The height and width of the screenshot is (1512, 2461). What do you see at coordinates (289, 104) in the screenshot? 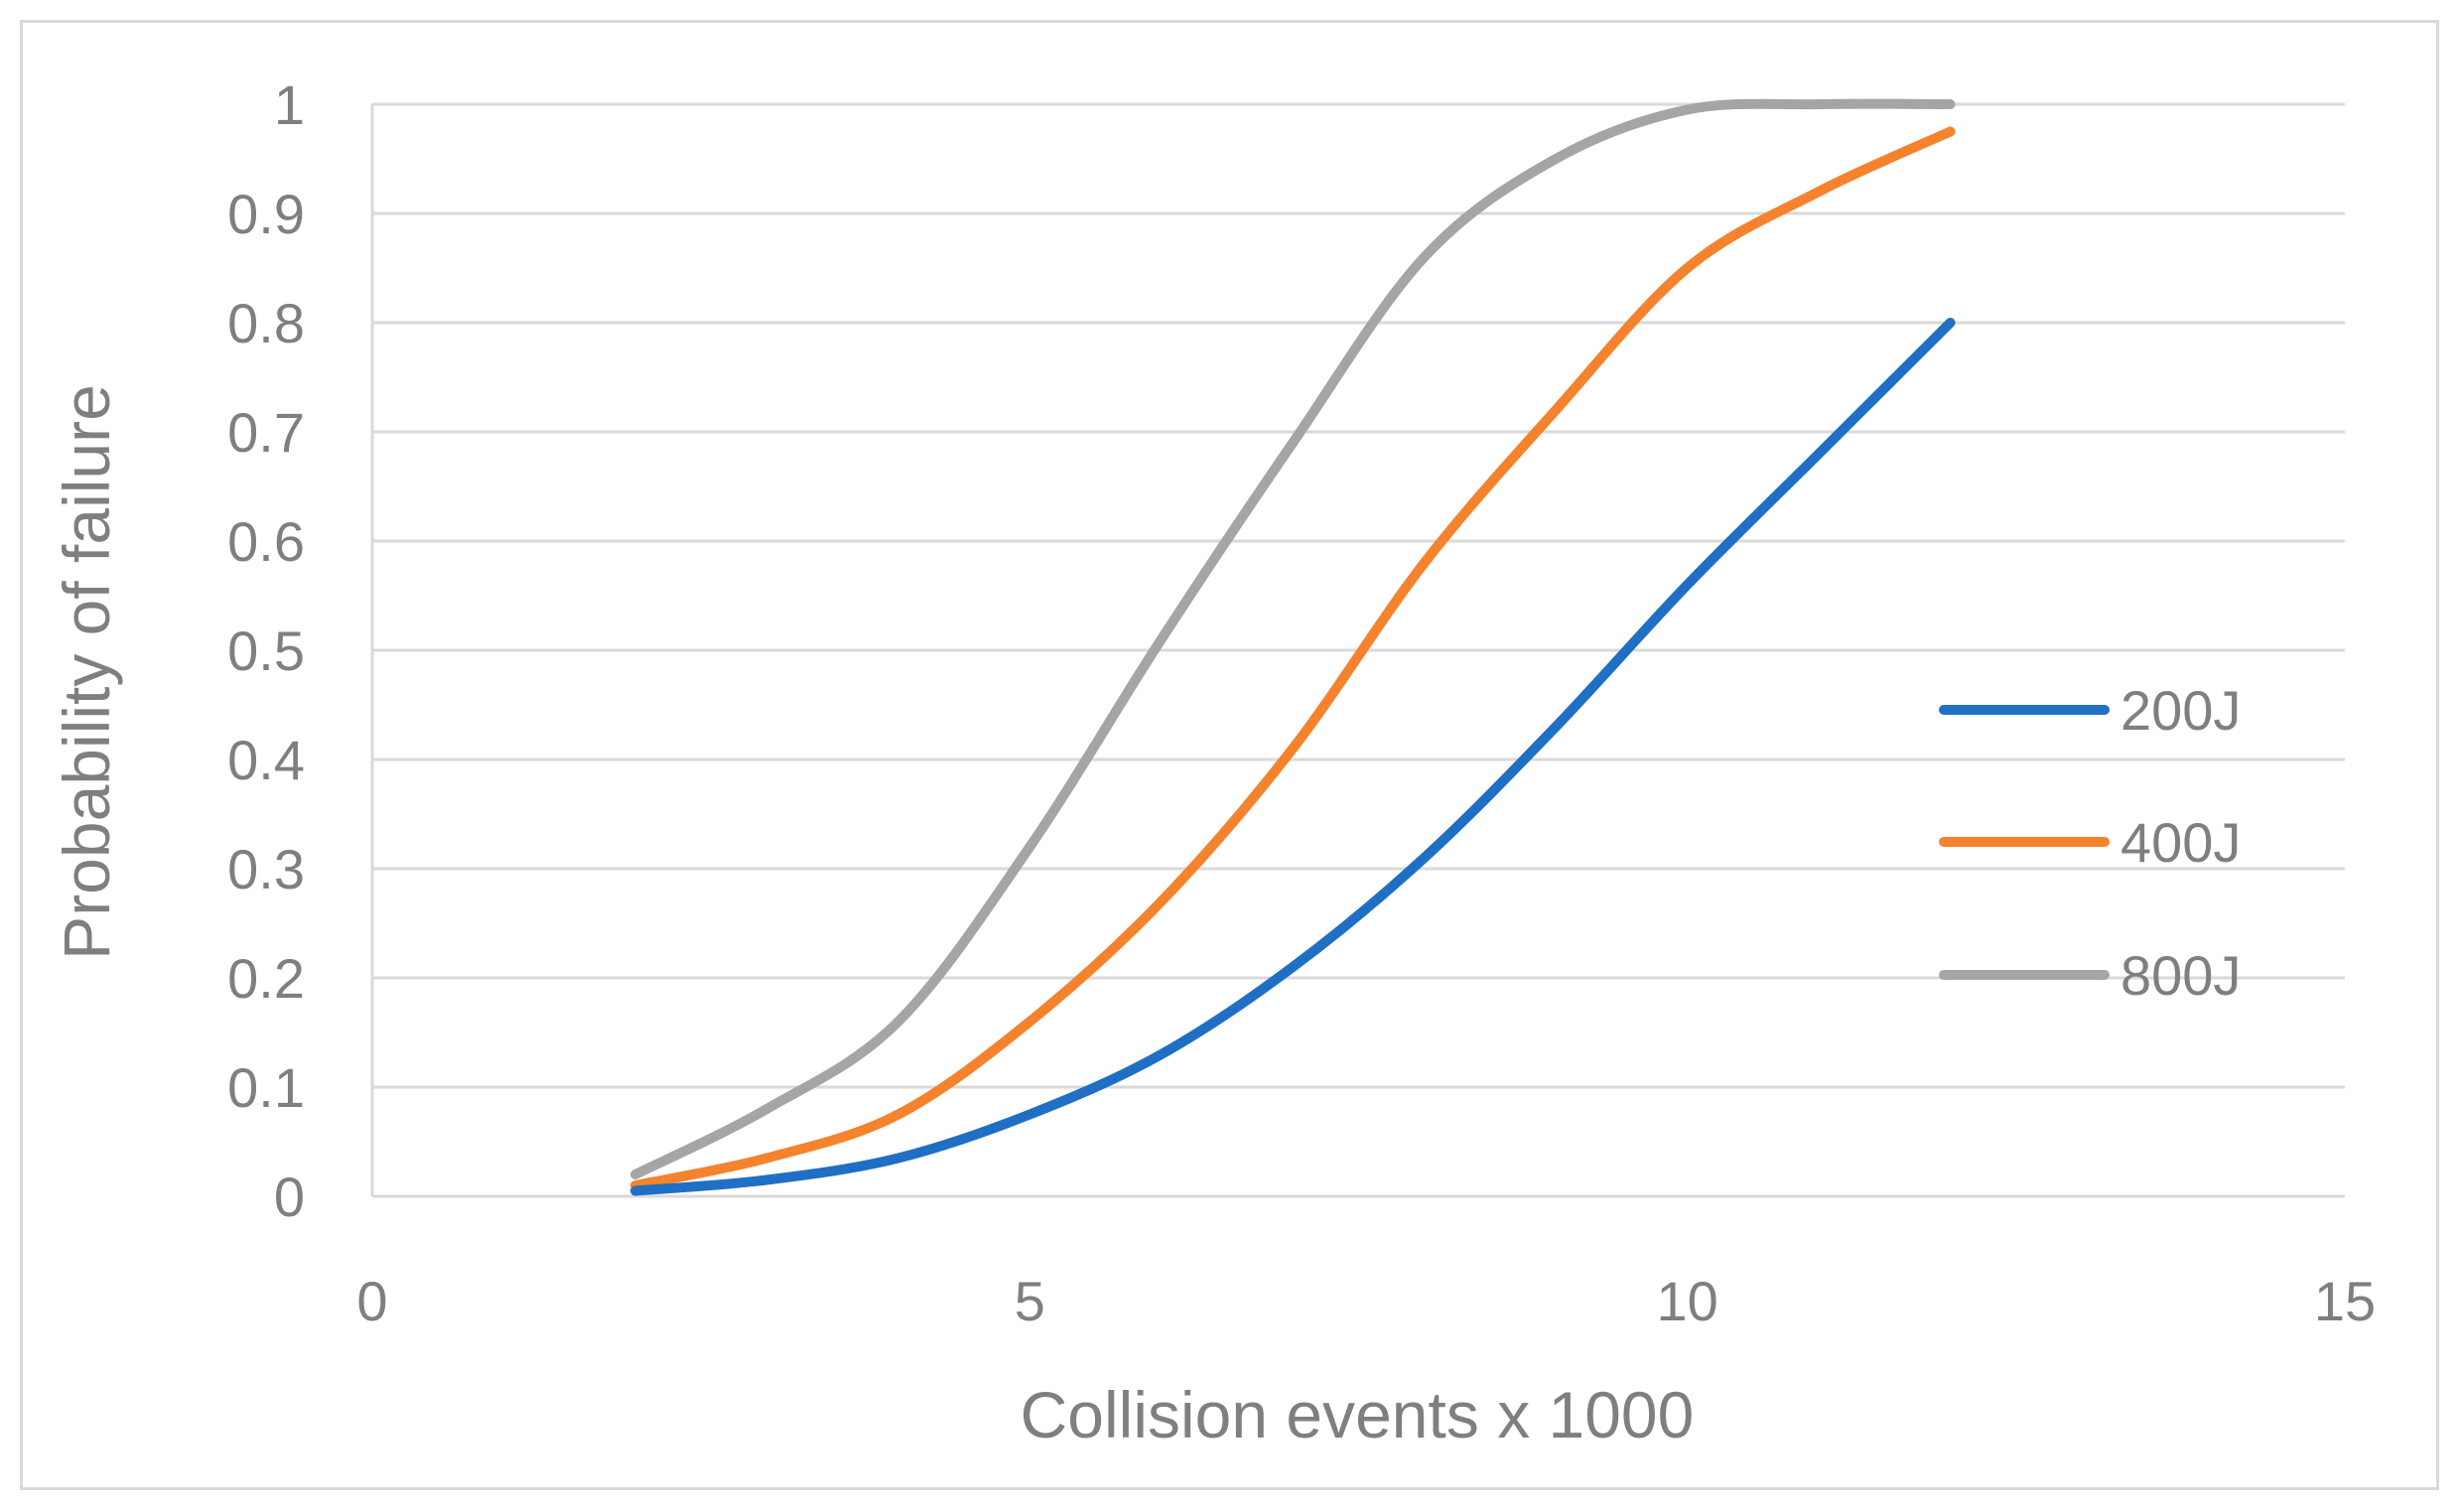
I see `y-tick-label: 1` at bounding box center [289, 104].